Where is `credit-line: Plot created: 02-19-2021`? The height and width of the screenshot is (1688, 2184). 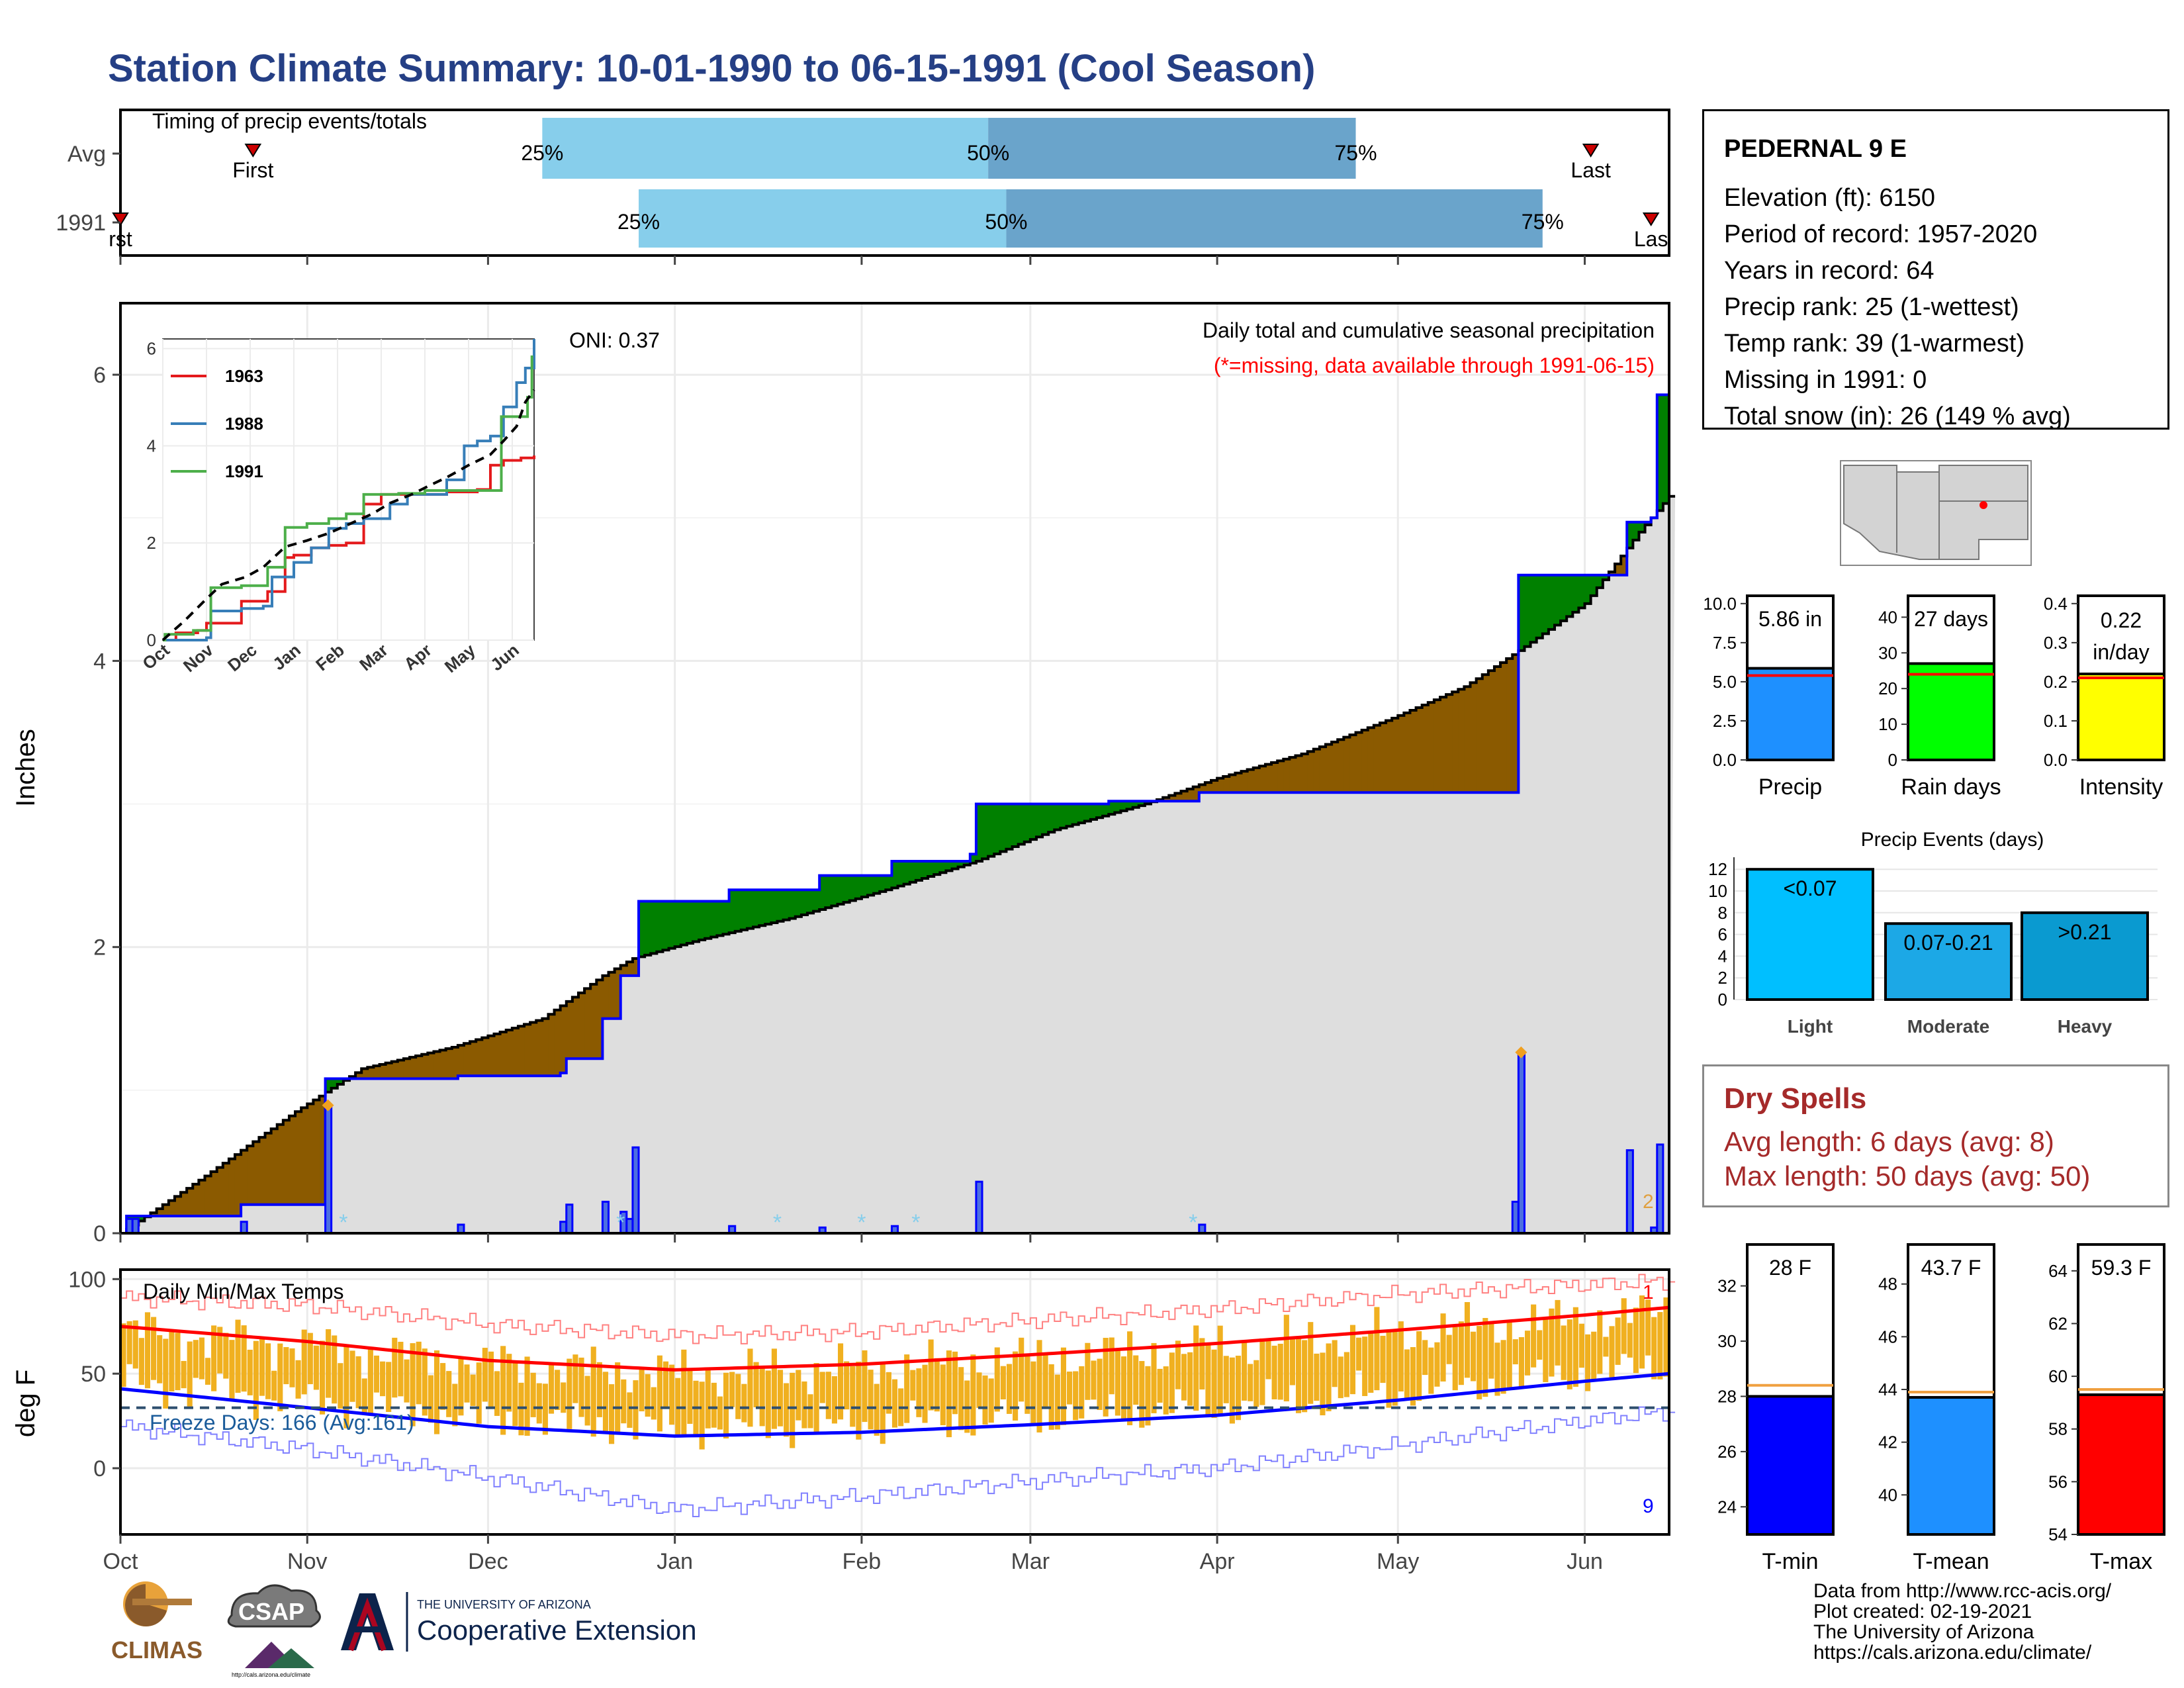 credit-line: Plot created: 02-19-2021 is located at coordinates (1922, 1611).